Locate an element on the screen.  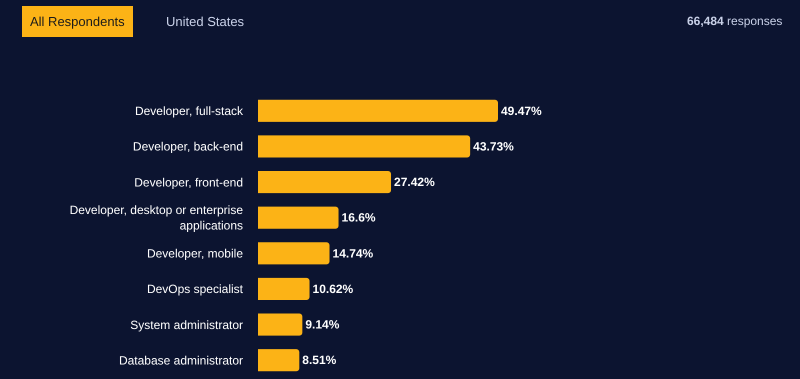
data-label: 9.14% is located at coordinates (322, 325).